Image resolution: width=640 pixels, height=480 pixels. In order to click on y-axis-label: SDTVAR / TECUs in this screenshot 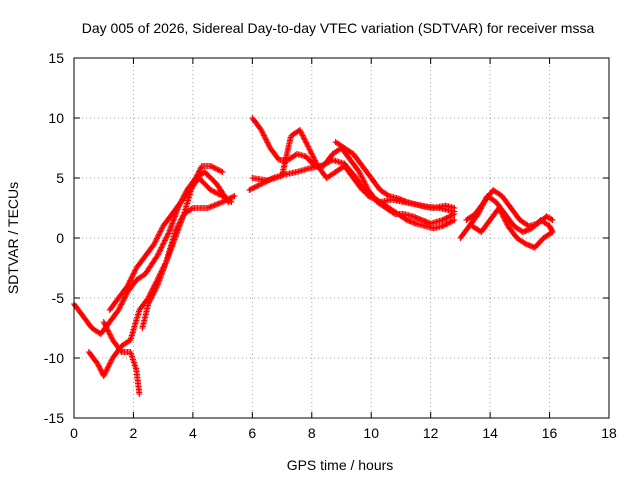, I will do `click(13, 238)`.